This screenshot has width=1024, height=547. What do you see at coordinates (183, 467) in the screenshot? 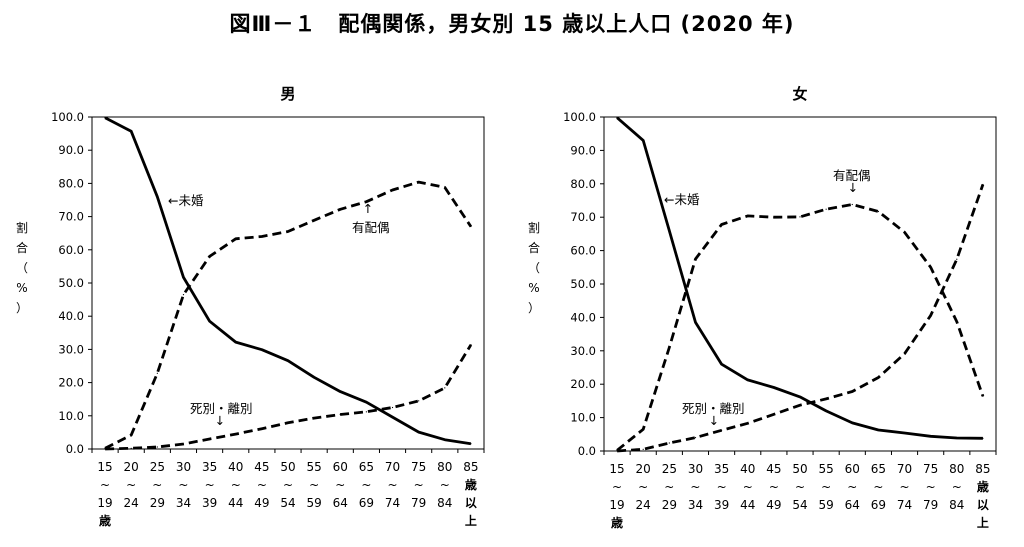
I see `x-tick-label: 30` at bounding box center [183, 467].